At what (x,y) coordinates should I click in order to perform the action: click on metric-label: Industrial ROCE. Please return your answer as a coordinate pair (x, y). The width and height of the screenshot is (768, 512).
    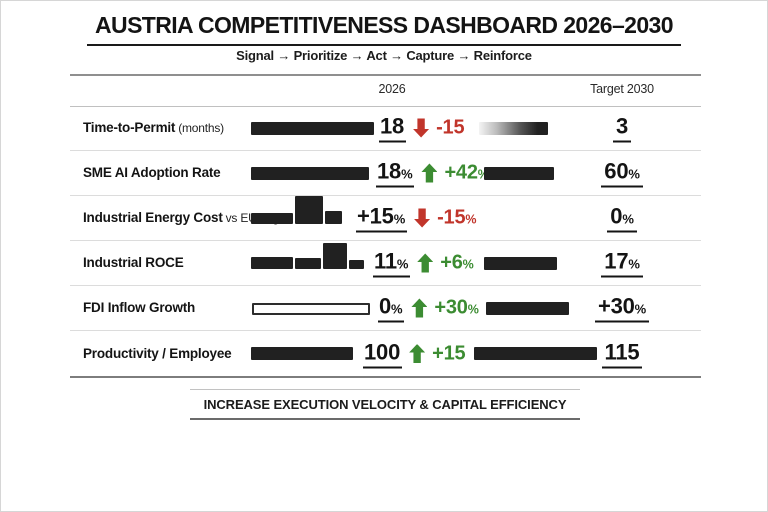
    Looking at the image, I should click on (135, 263).